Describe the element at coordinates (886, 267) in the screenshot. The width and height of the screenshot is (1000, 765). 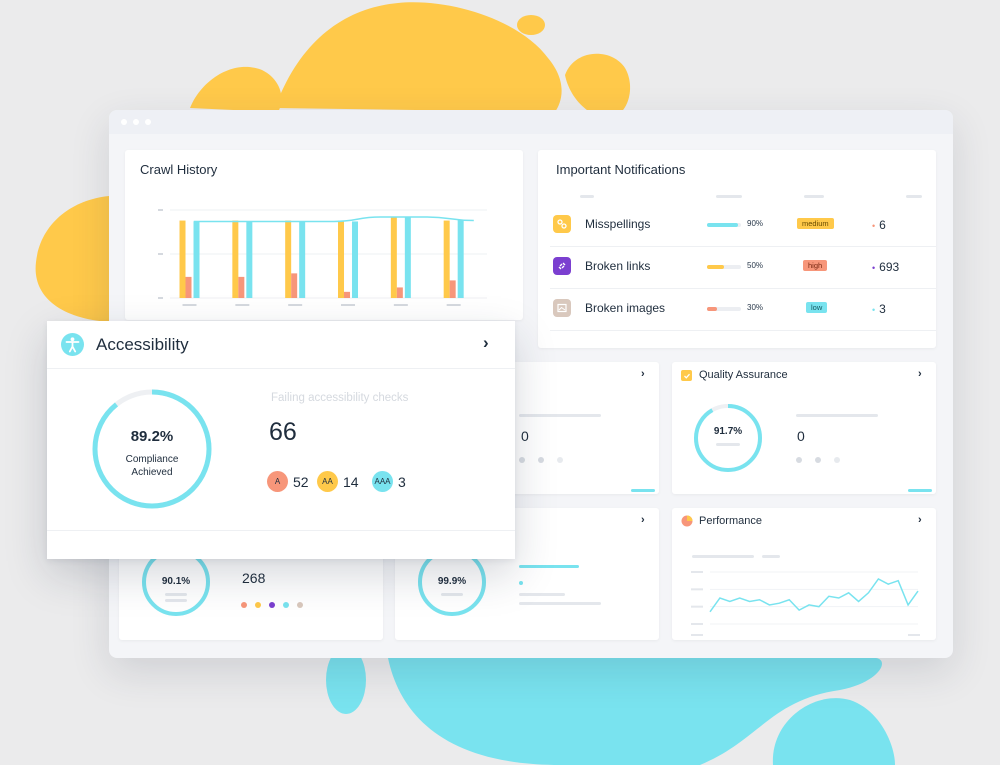
I see `issue-count: • 693` at that location.